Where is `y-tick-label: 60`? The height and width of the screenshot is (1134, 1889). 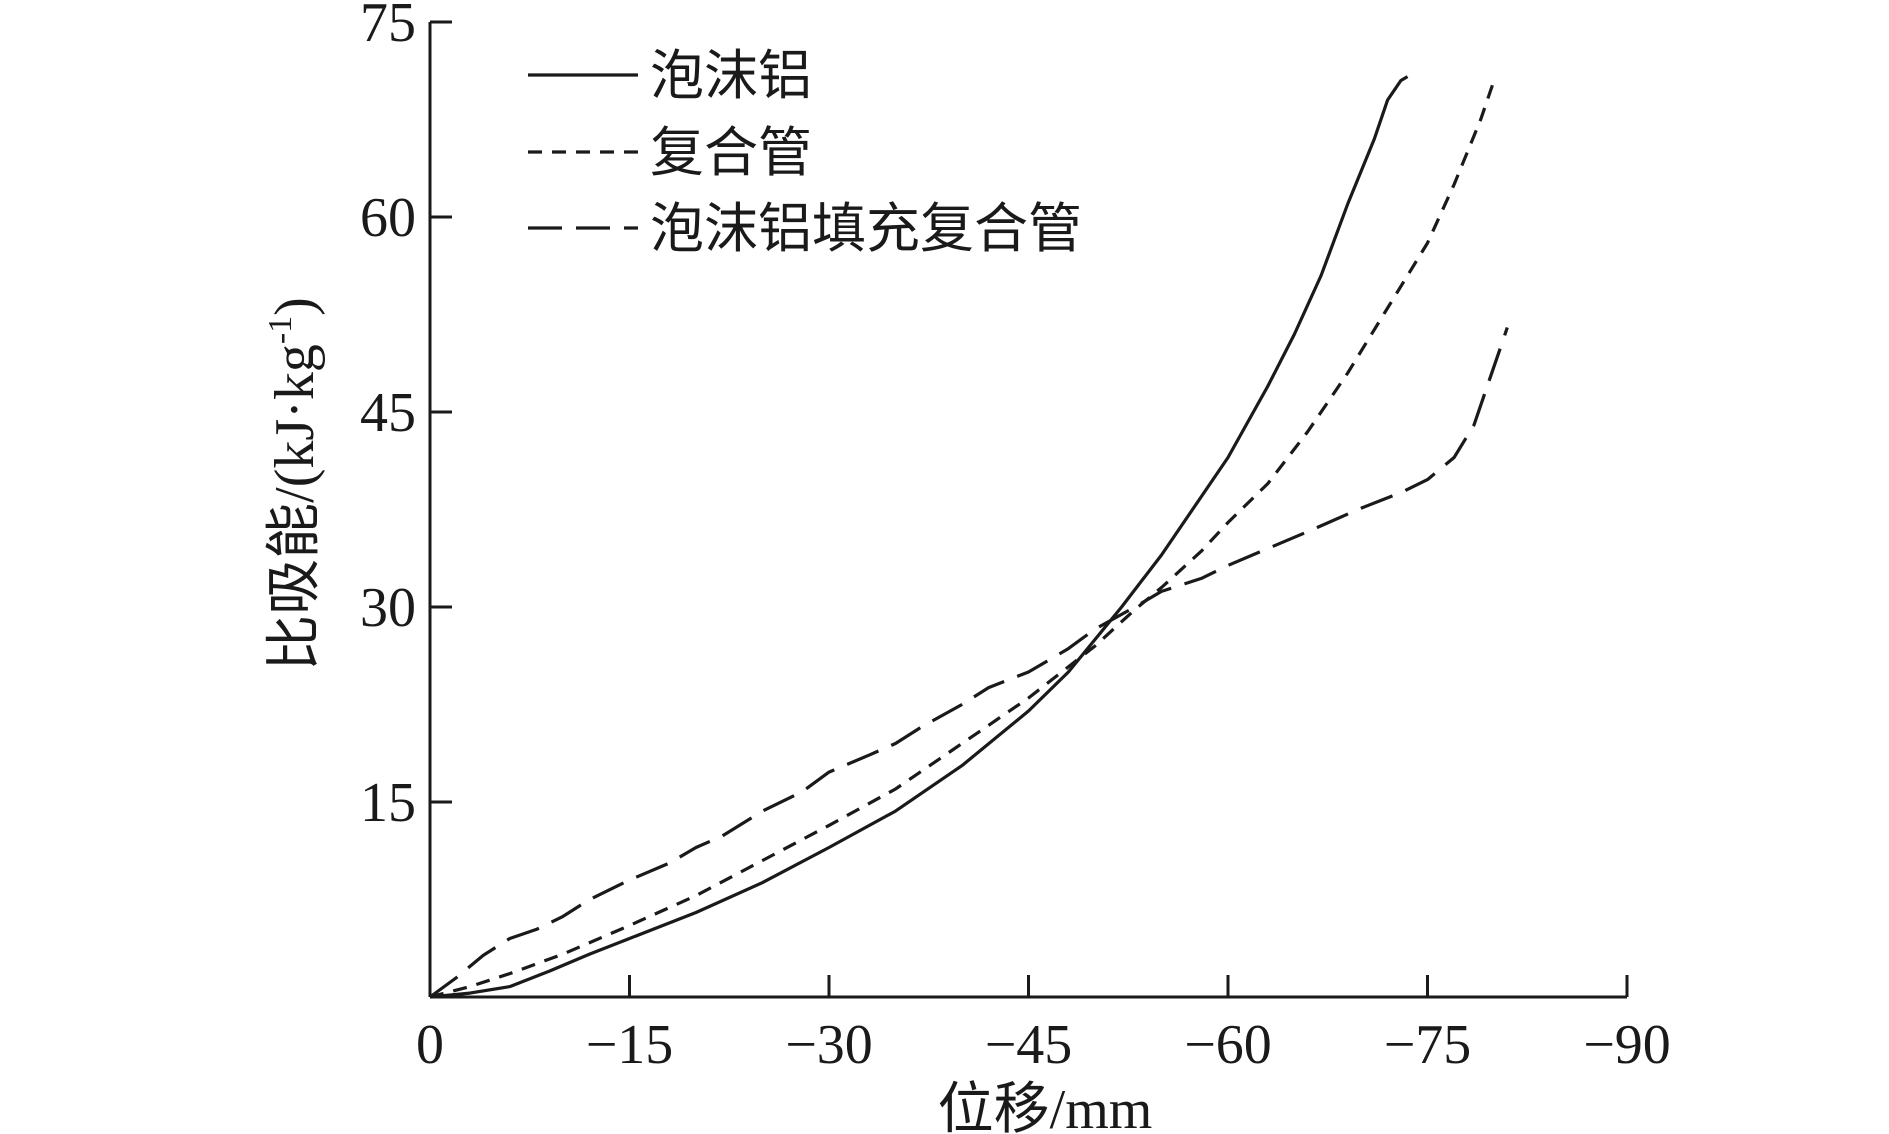
y-tick-label: 60 is located at coordinates (388, 218).